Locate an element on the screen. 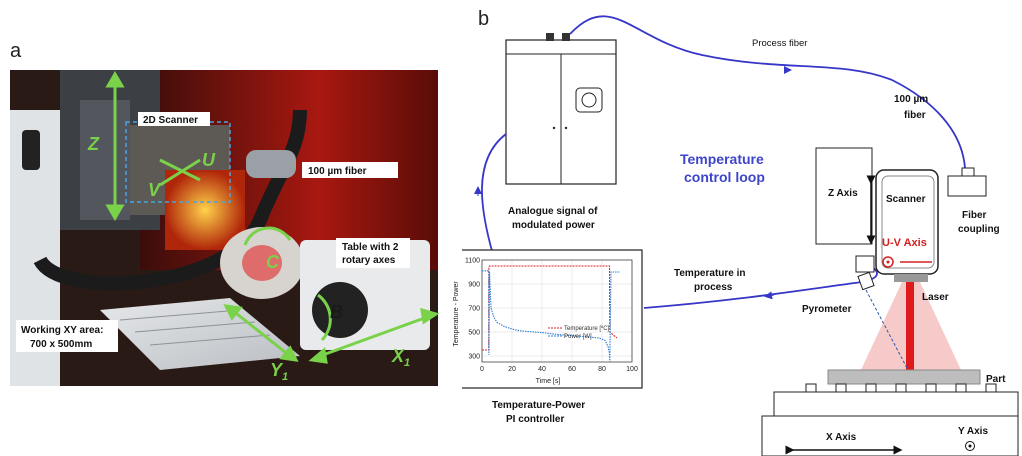  axis-c-label: C is located at coordinates (273, 262).